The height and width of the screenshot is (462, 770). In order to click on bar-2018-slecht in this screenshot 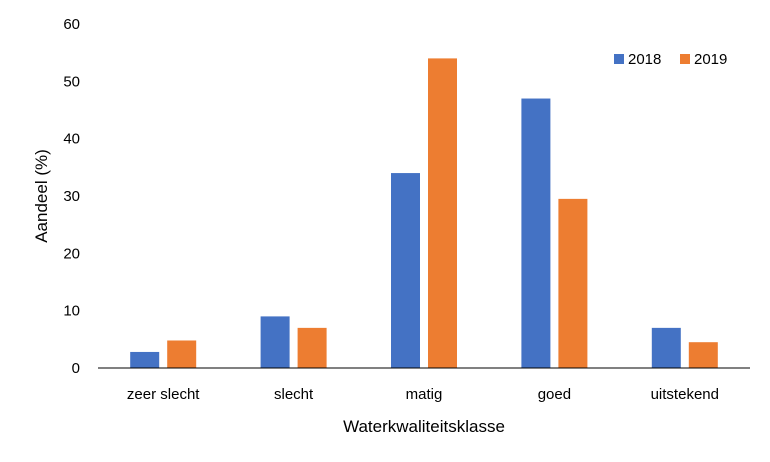, I will do `click(275, 342)`.